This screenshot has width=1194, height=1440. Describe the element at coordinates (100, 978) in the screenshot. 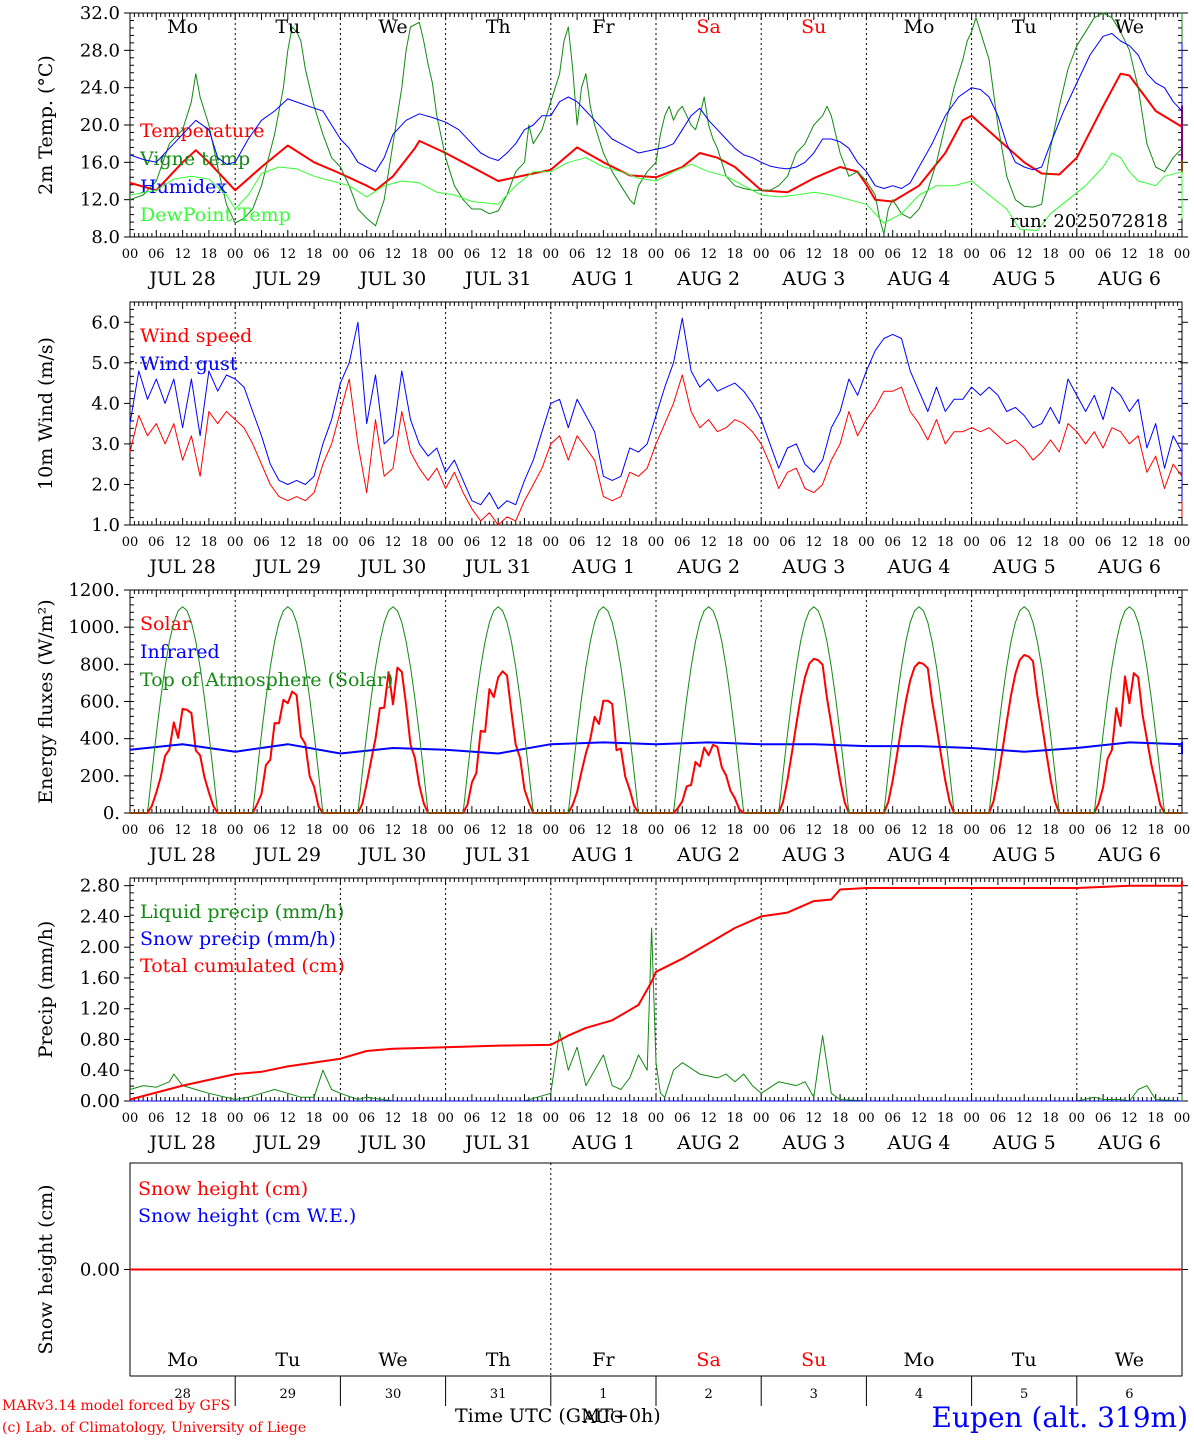

I see `y-tick-label: 1.60` at that location.